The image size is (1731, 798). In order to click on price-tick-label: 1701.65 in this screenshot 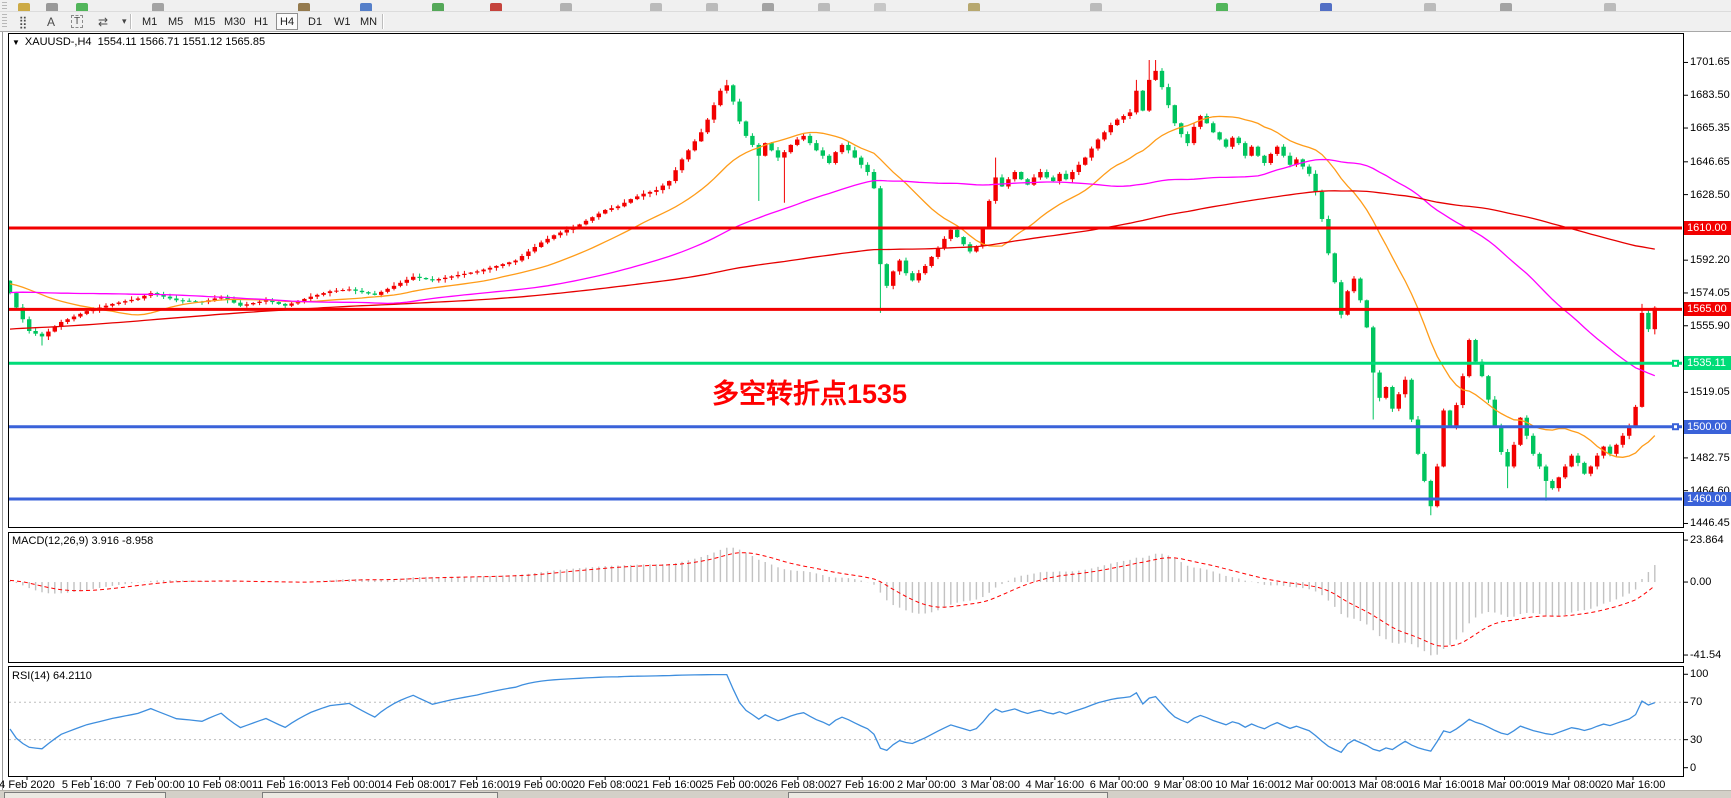, I will do `click(1710, 62)`.